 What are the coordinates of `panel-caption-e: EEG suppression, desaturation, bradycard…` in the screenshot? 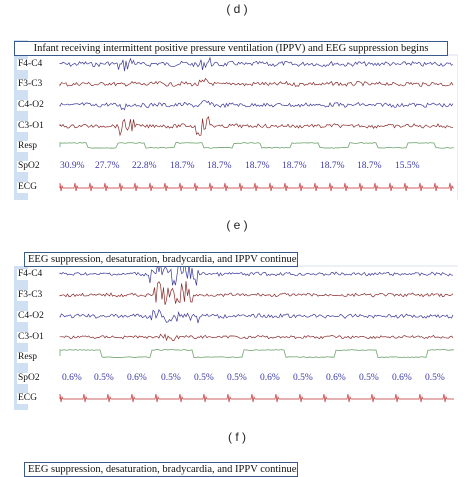 It's located at (161, 259).